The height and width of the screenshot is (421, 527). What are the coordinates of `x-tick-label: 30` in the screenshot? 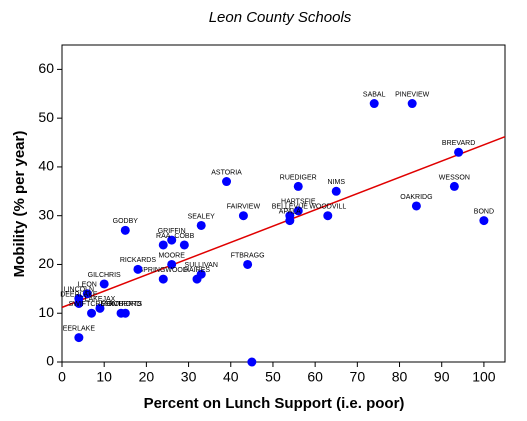 It's located at (189, 377).